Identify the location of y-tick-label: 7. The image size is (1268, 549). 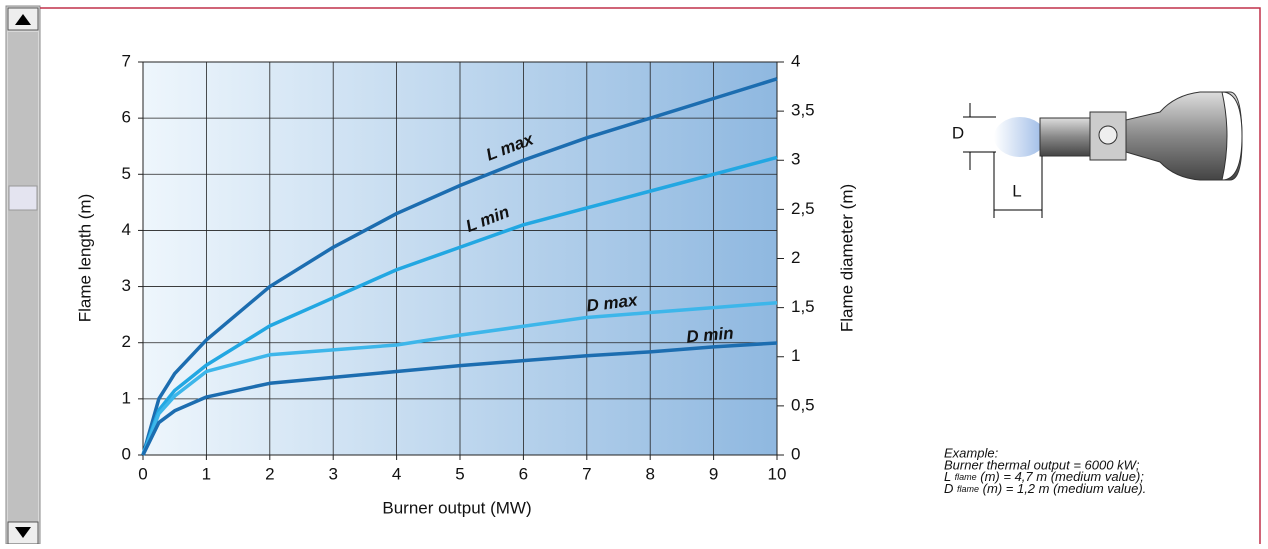
(126, 60).